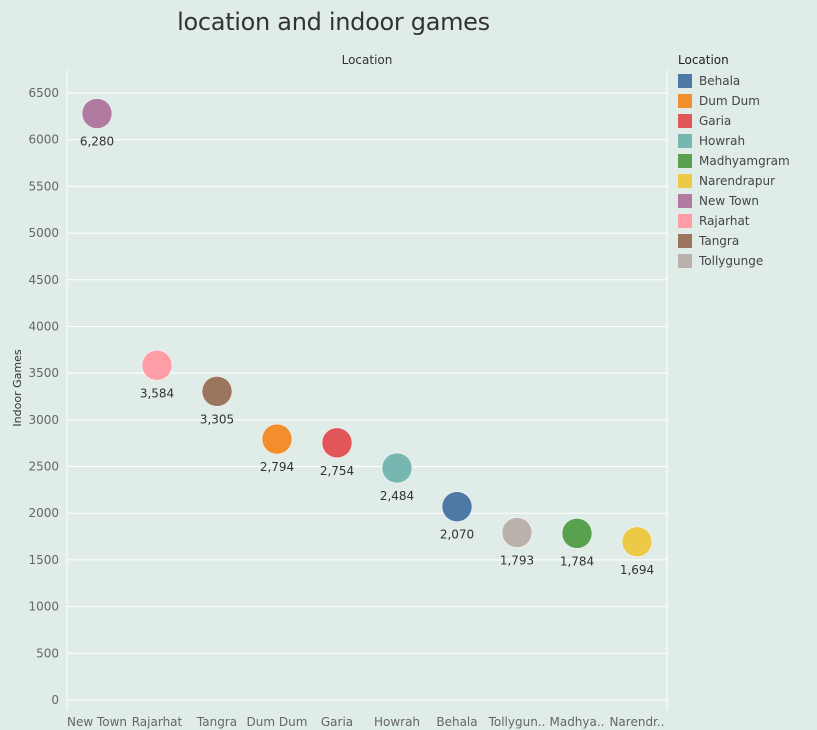  Describe the element at coordinates (43, 560) in the screenshot. I see `y-tick-label: 1500` at that location.